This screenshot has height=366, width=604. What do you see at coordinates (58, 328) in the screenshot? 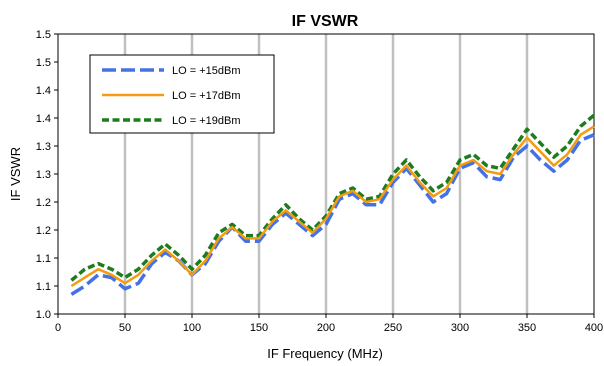
I see `x-tick-label: 0` at bounding box center [58, 328].